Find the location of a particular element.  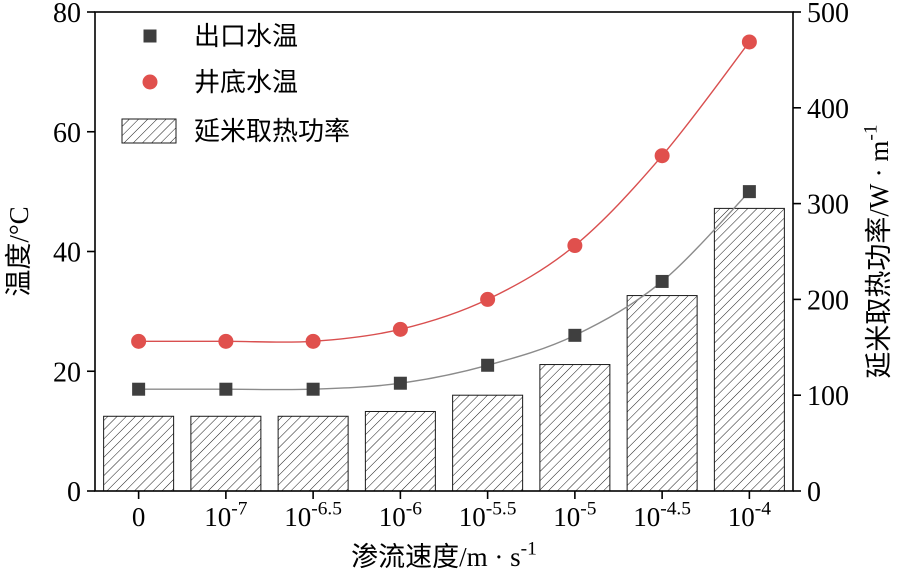

y-left-tick-label: 0 is located at coordinates (74, 492).